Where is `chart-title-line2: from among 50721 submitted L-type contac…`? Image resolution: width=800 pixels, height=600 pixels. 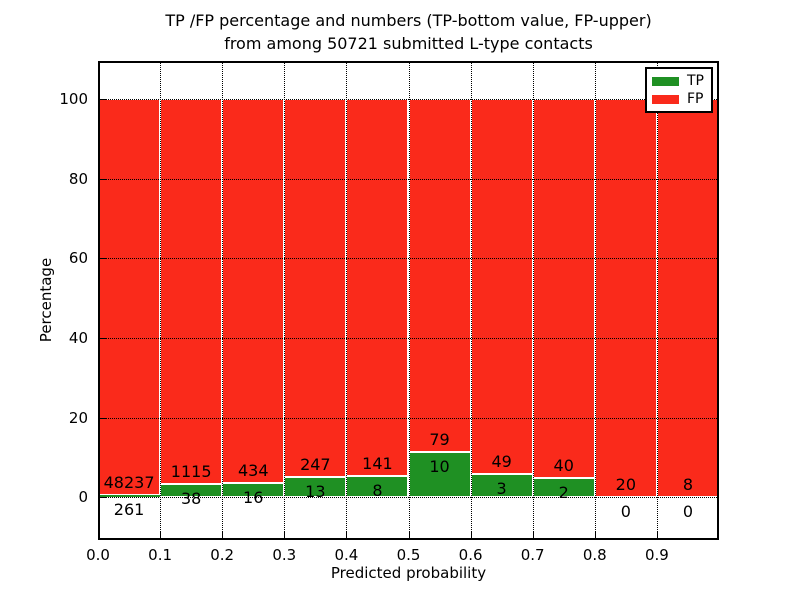 chart-title-line2: from among 50721 submitted L-type contac… is located at coordinates (408, 43).